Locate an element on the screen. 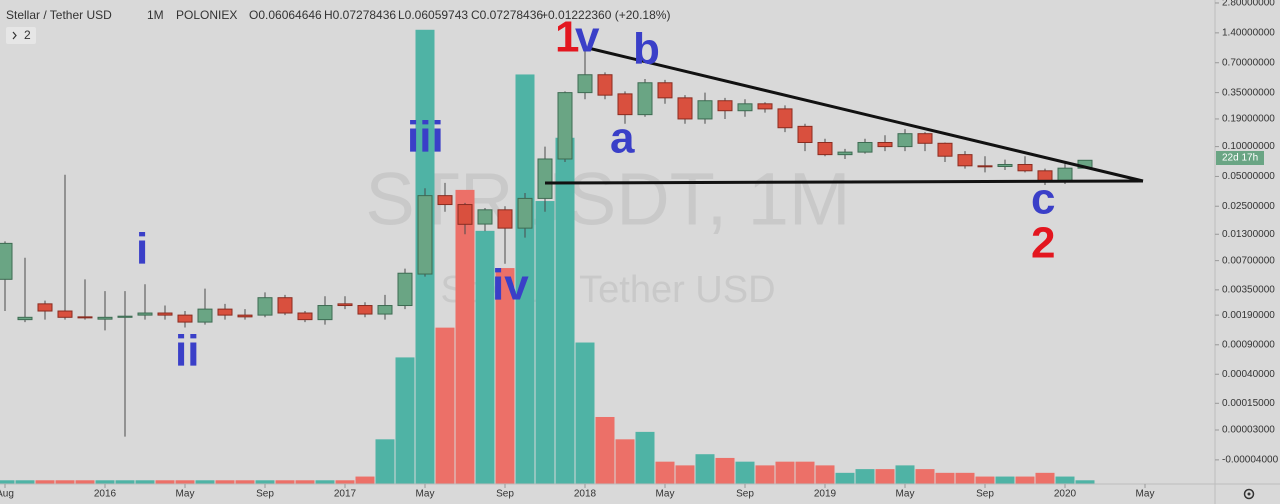 The image size is (1280, 504). wave-label: iii is located at coordinates (425, 137).